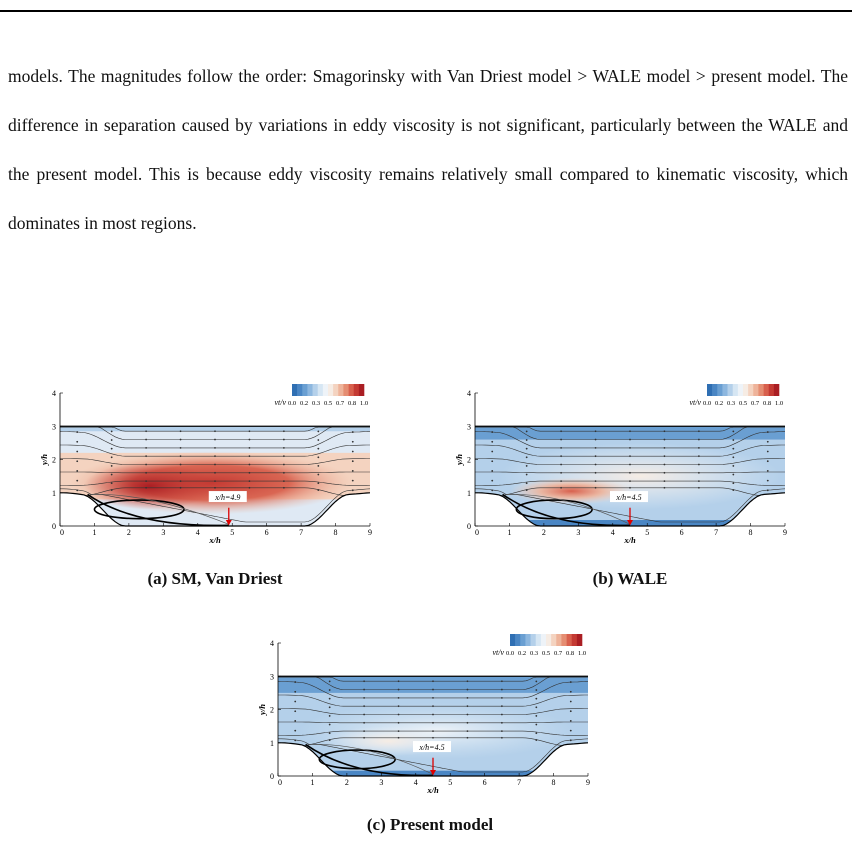  Describe the element at coordinates (227, 497) in the screenshot. I see `reattachment-label: x/h=4.9` at that location.